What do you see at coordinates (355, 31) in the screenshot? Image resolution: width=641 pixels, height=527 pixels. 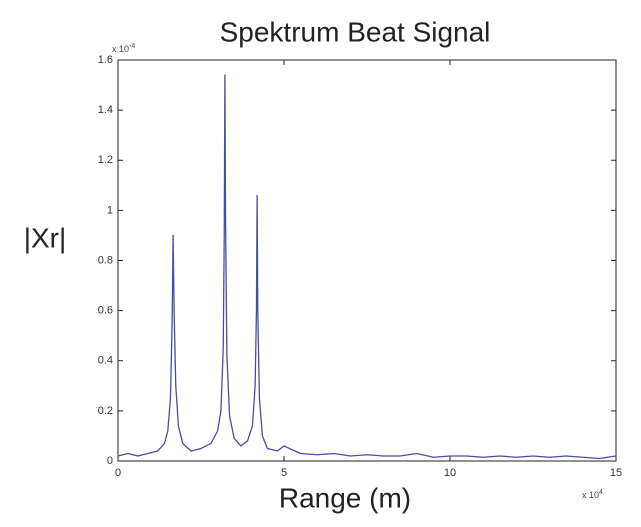 I see `chart-title: Spektrum Beat Signal` at bounding box center [355, 31].